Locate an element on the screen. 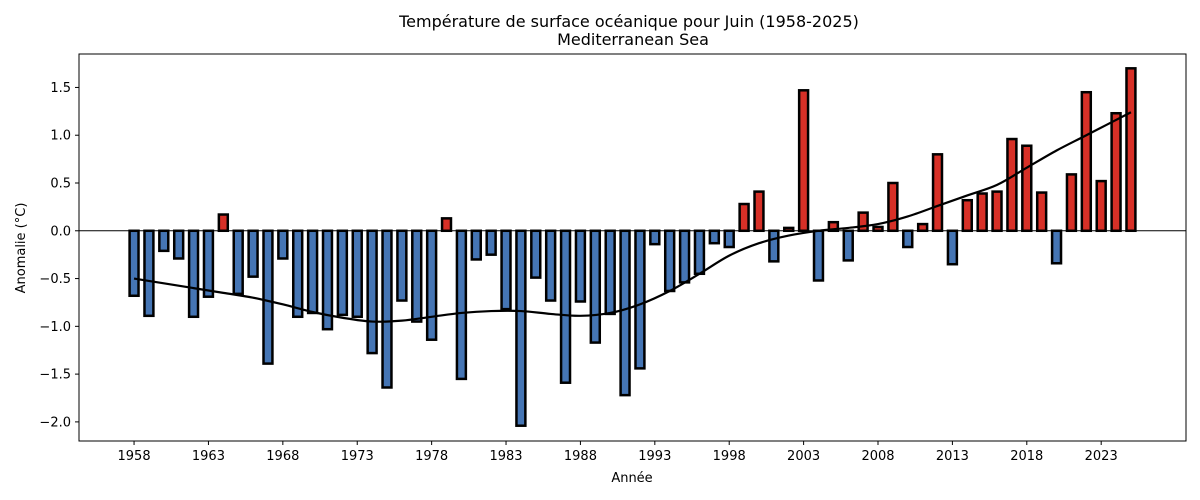  x-tick-label-2023: 2023 is located at coordinates (1101, 456).